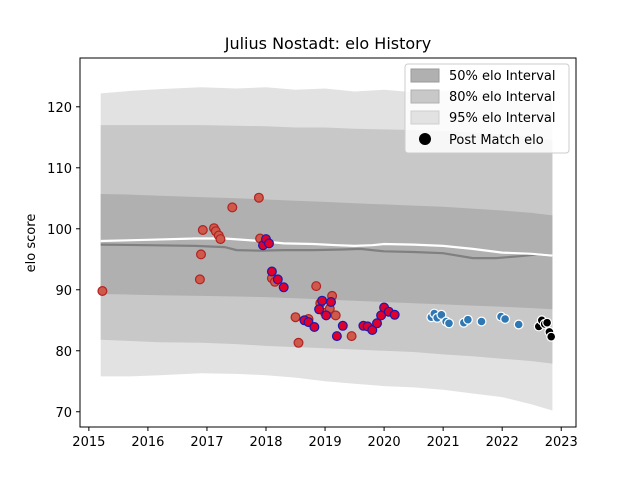 This screenshot has height=480, width=640. I want to click on x-tick-label: 2023, so click(561, 442).